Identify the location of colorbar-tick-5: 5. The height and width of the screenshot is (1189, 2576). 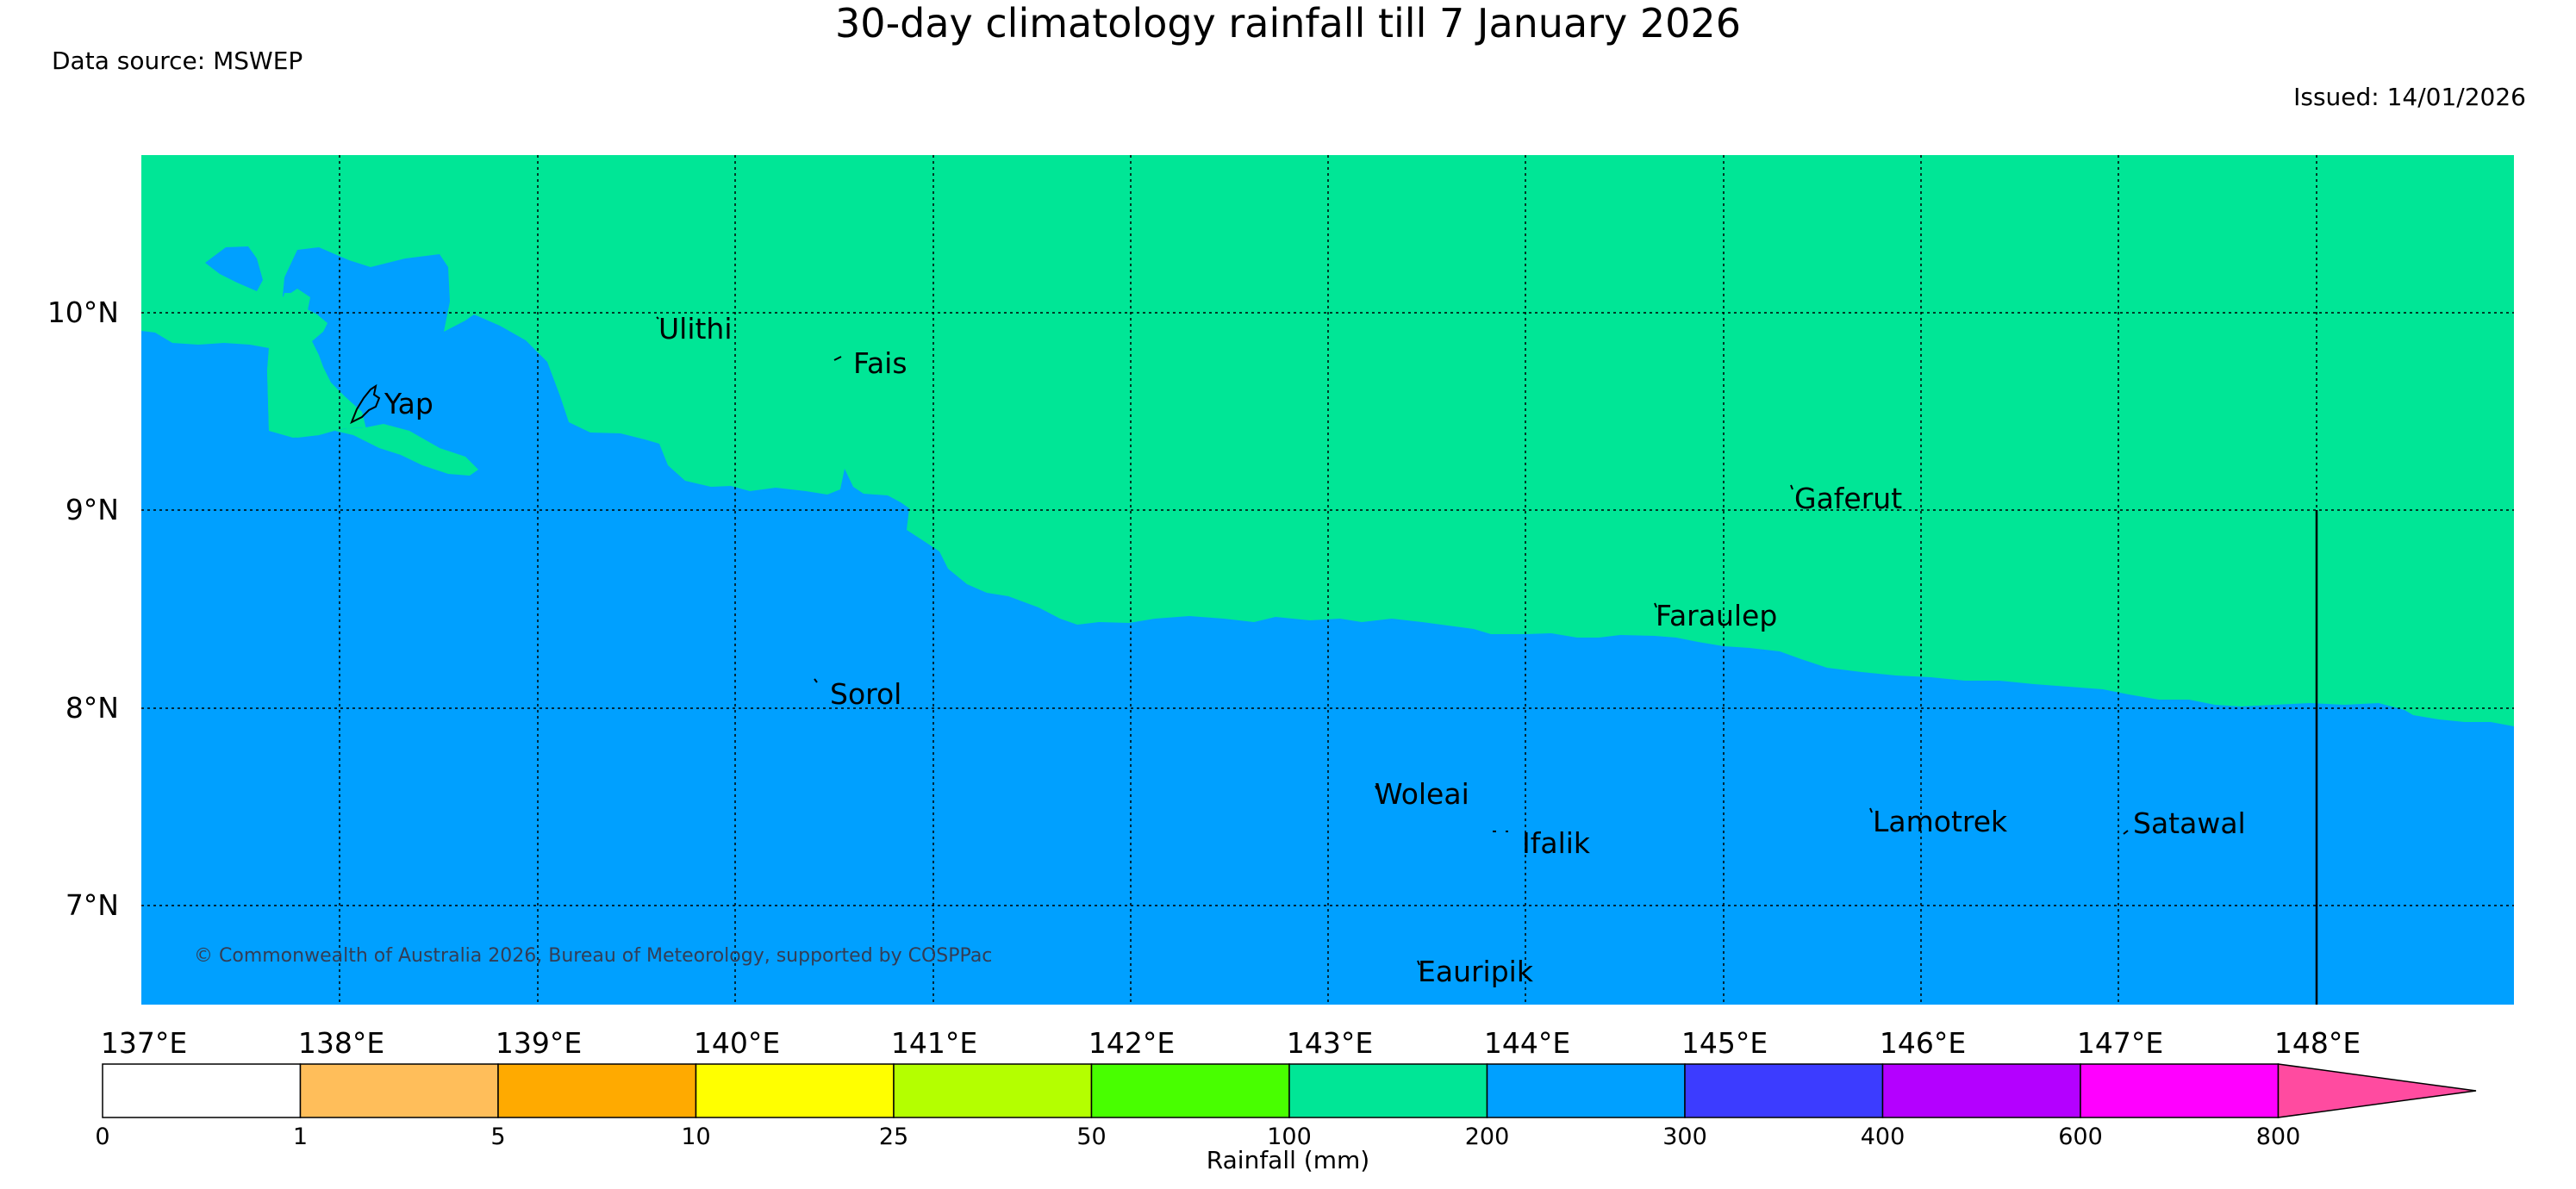
(497, 1137).